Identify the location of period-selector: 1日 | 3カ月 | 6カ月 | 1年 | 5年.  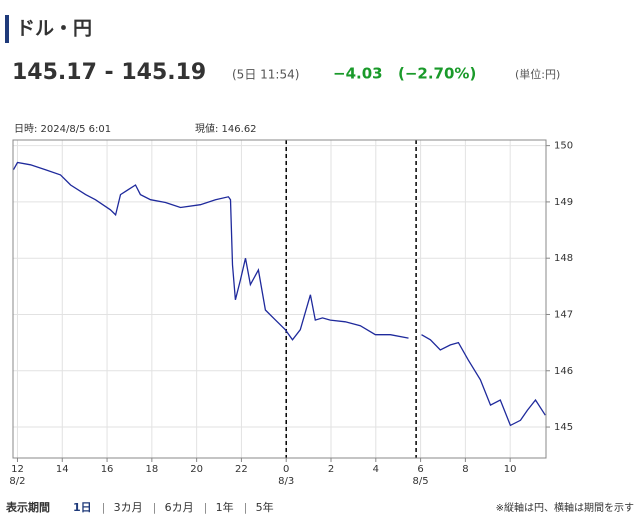
(173, 507).